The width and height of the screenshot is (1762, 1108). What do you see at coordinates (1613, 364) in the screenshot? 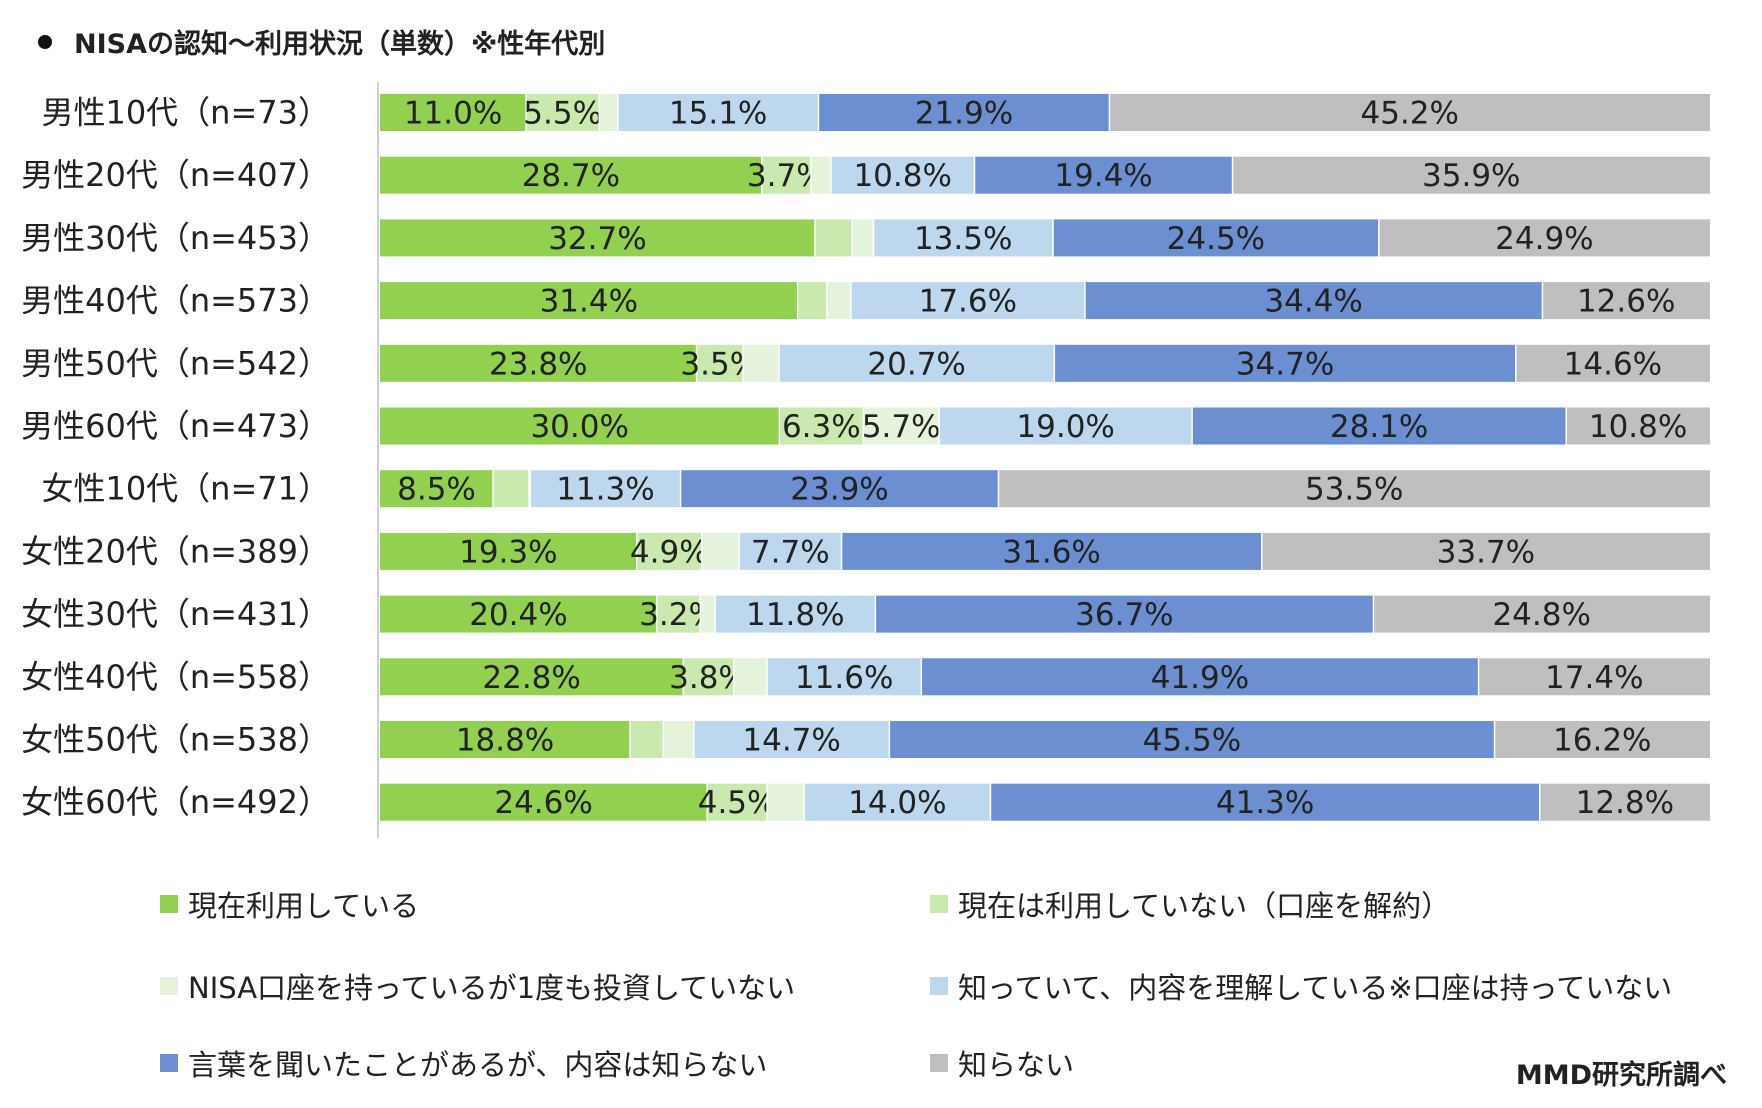
I see `value-label: 14.6%` at bounding box center [1613, 364].